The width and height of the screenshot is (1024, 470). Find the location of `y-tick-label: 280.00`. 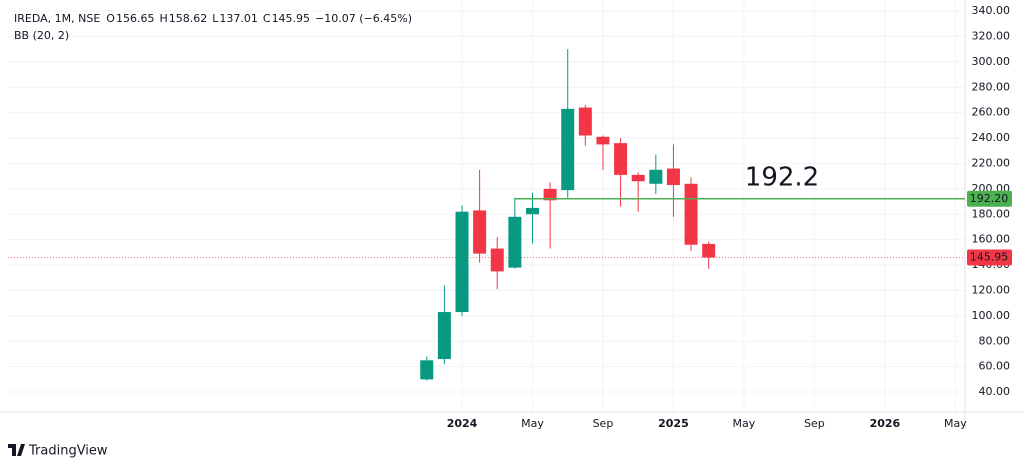

y-tick-label: 280.00 is located at coordinates (991, 86).